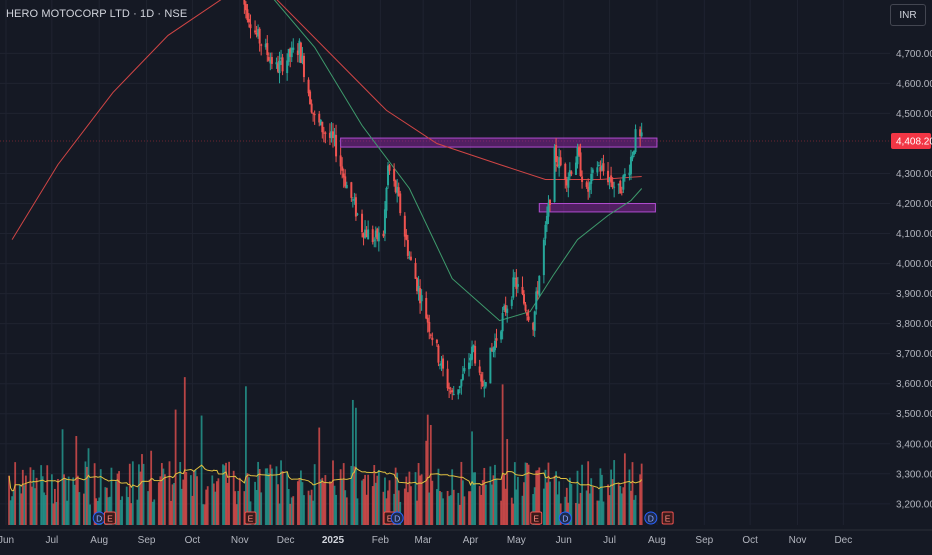 The width and height of the screenshot is (932, 555). I want to click on y-tick-label: 3,500.00, so click(914, 414).